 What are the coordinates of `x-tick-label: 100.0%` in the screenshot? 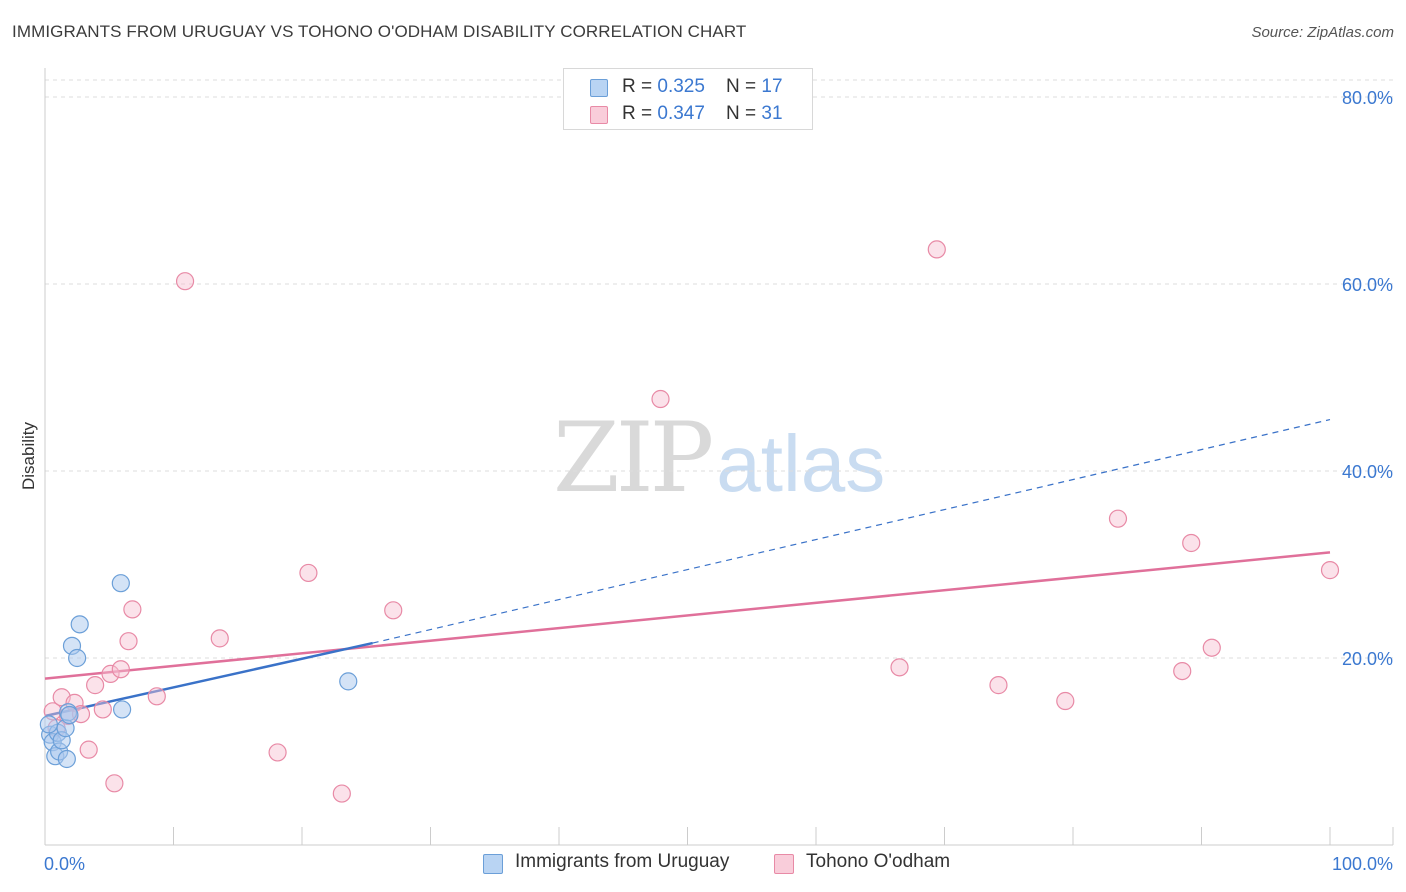 It's located at (1362, 864).